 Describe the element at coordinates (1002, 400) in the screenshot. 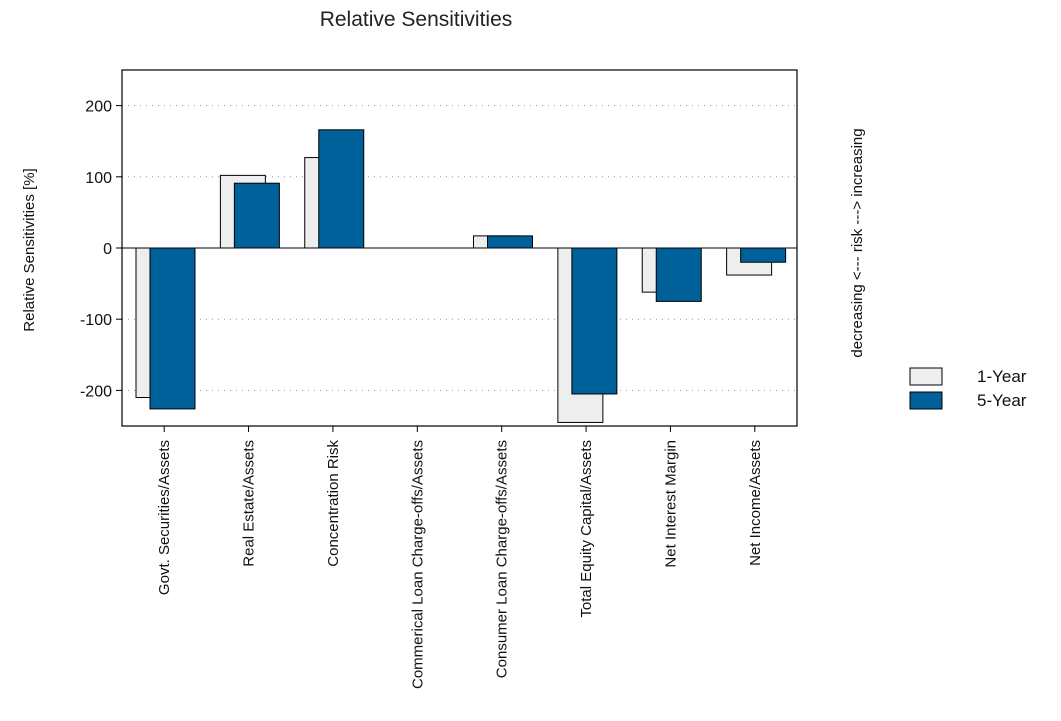

I see `legend-label: 5-Year` at that location.